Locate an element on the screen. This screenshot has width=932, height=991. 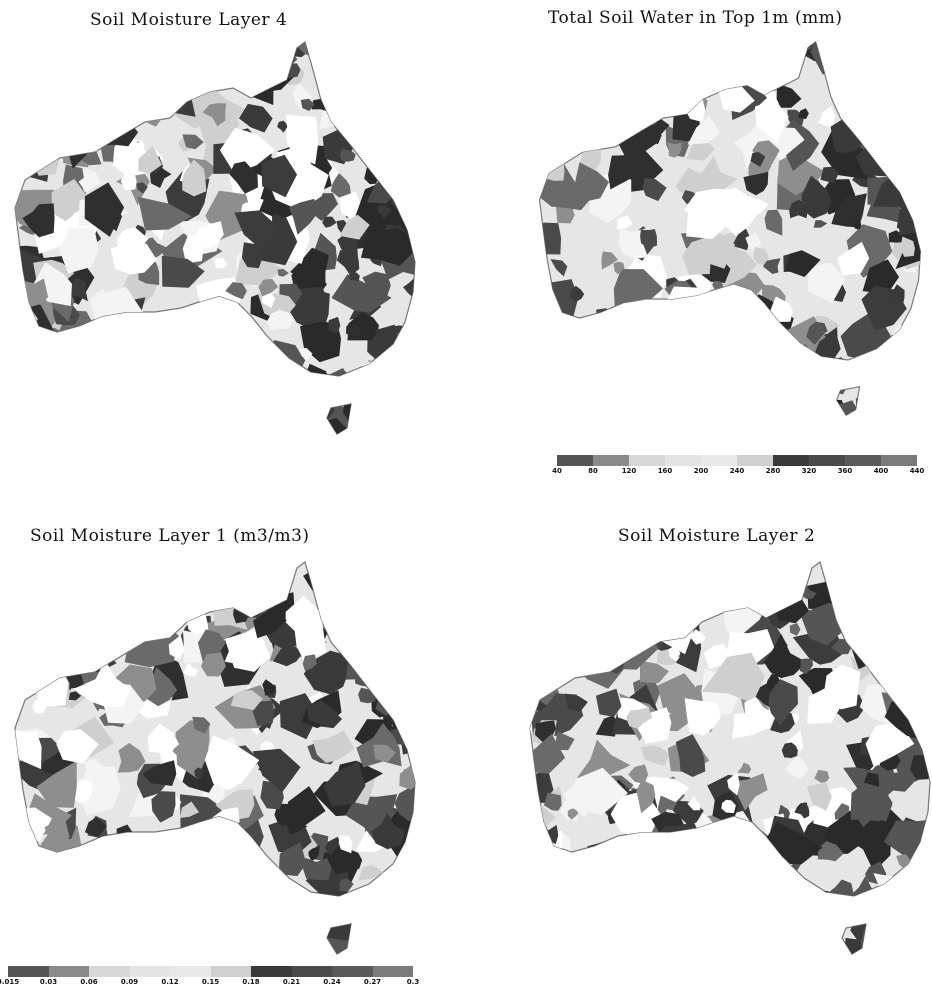
legend-total-soil-water: 40 80 120 160 200 240 280 320 360 400 440 is located at coordinates (738, 466).